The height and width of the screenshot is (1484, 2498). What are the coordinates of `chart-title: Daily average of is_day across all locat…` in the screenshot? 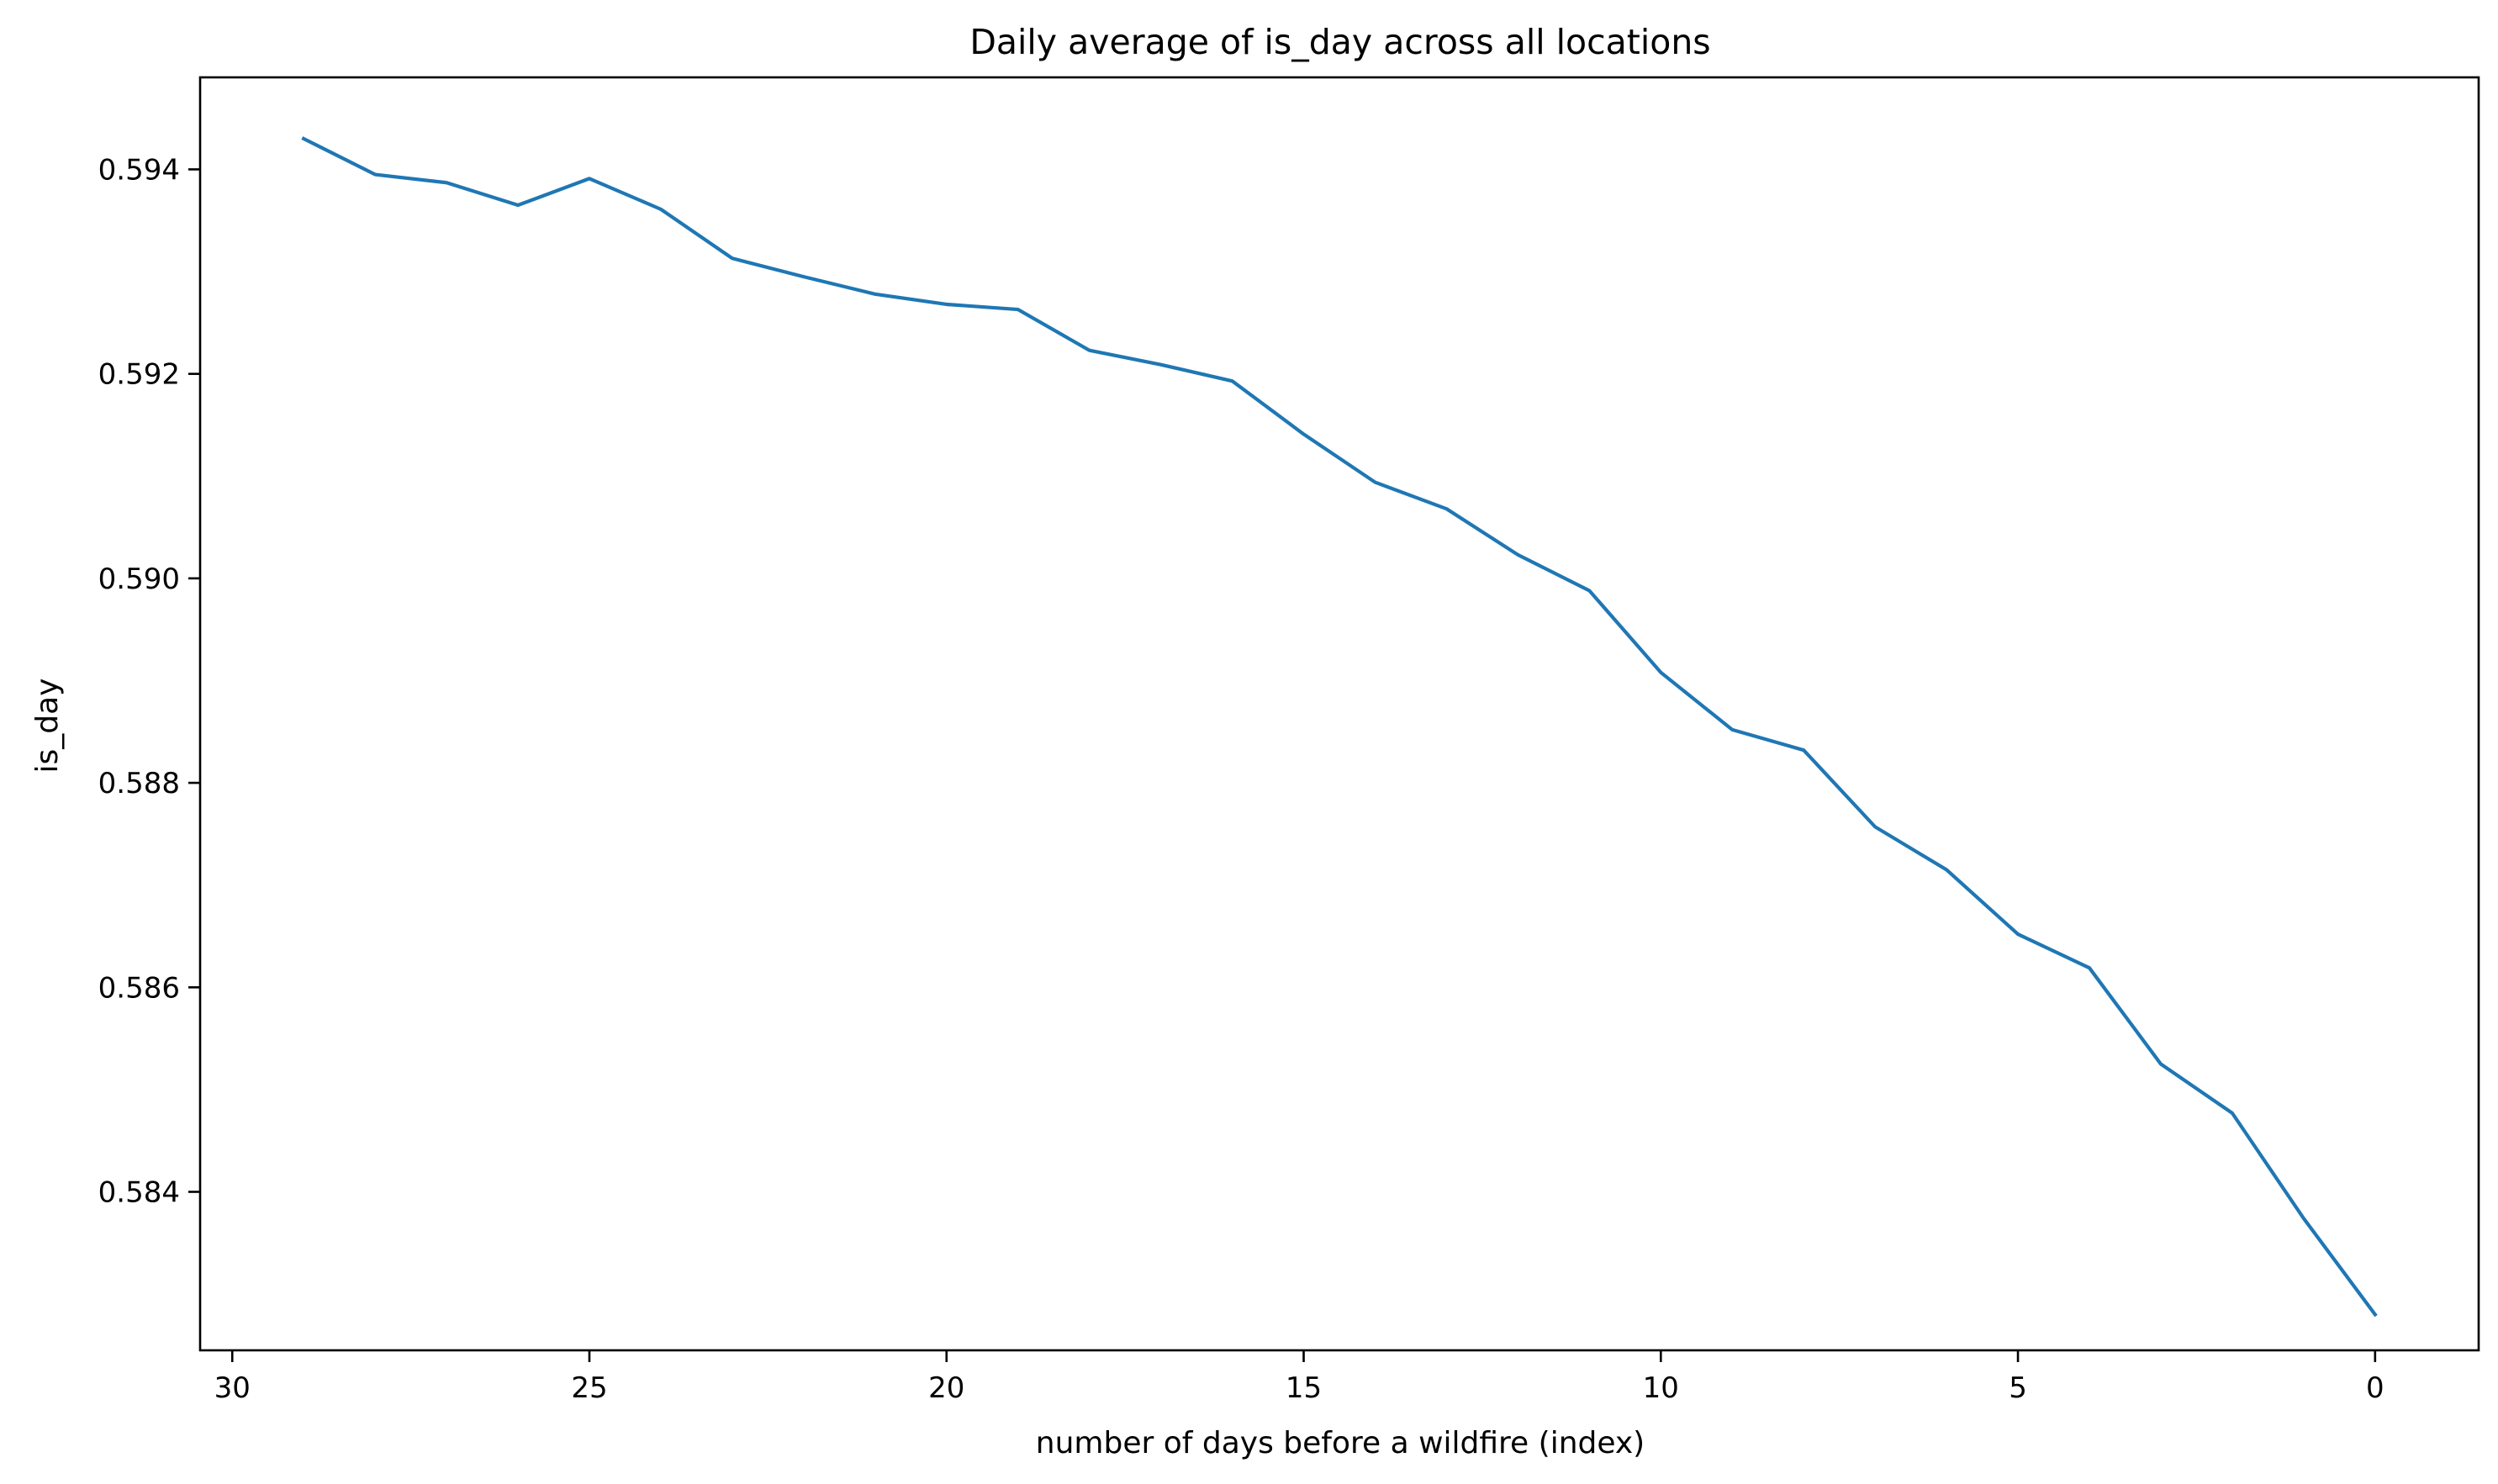 It's located at (1339, 42).